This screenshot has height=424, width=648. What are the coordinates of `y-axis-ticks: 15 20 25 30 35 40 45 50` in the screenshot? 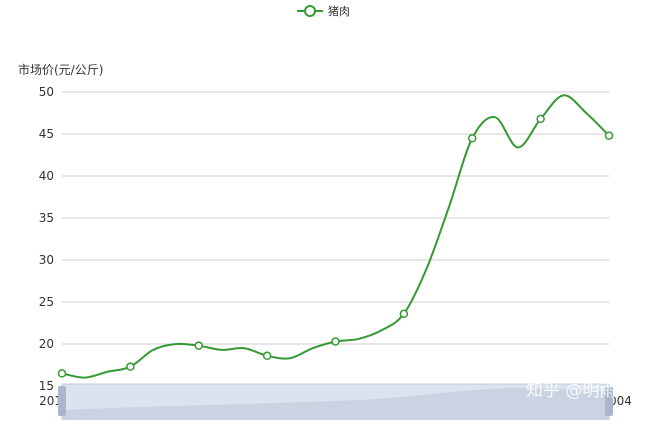 It's located at (46, 239).